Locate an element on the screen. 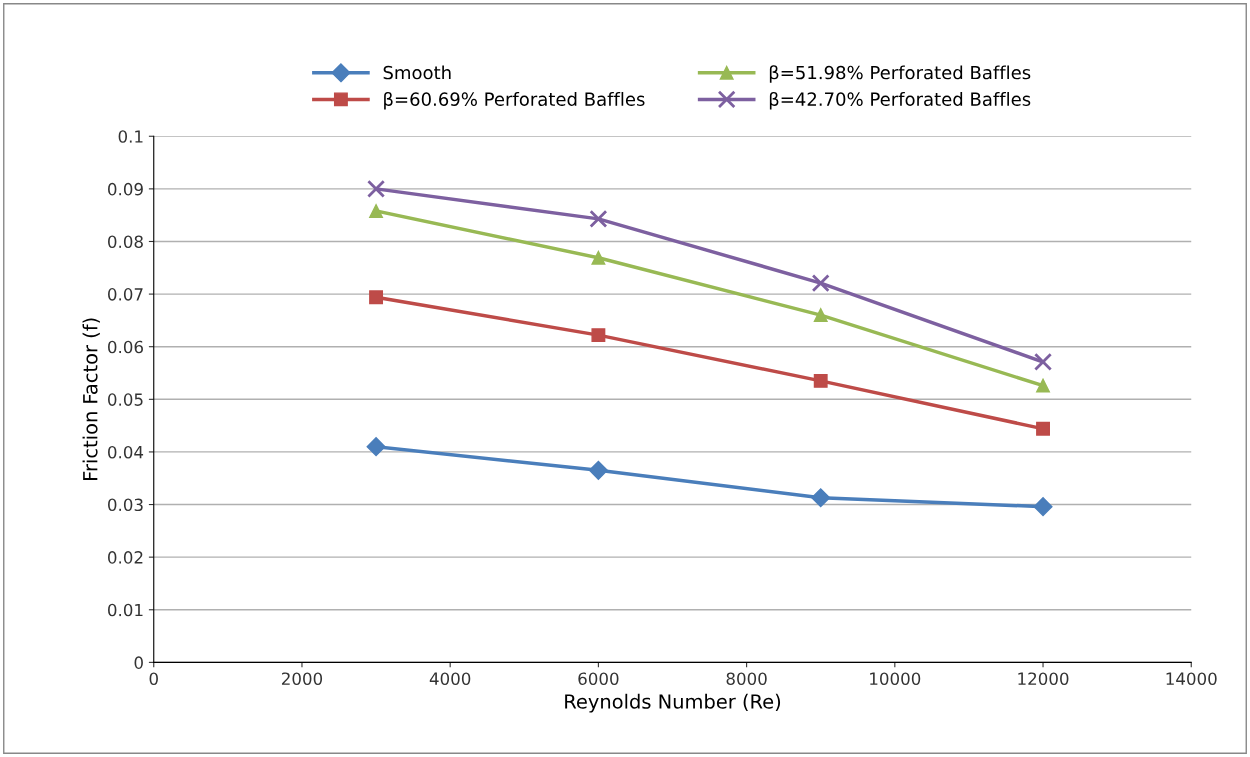 Image resolution: width=1250 pixels, height=757 pixels. legend-label: β=60.69% Perforated Baffles is located at coordinates (514, 100).